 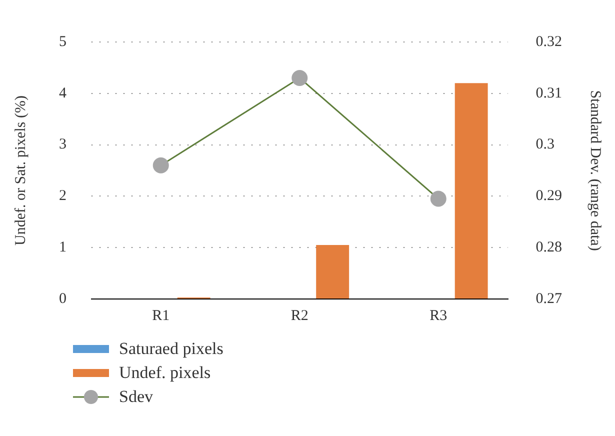 What do you see at coordinates (62, 196) in the screenshot?
I see `y-tick-label: 2` at bounding box center [62, 196].